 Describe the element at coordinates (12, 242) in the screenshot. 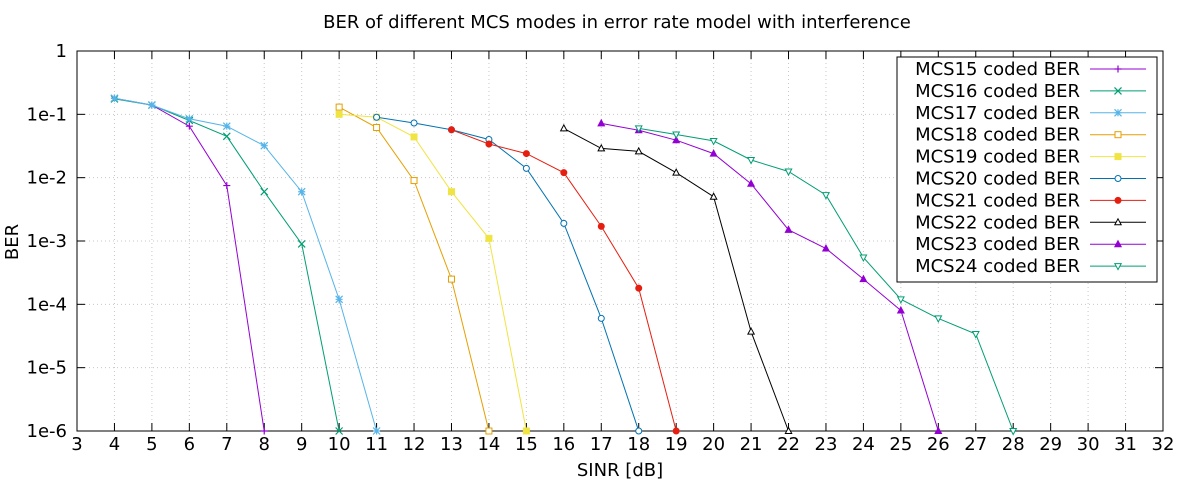

I see `y-axis-label: BER` at that location.